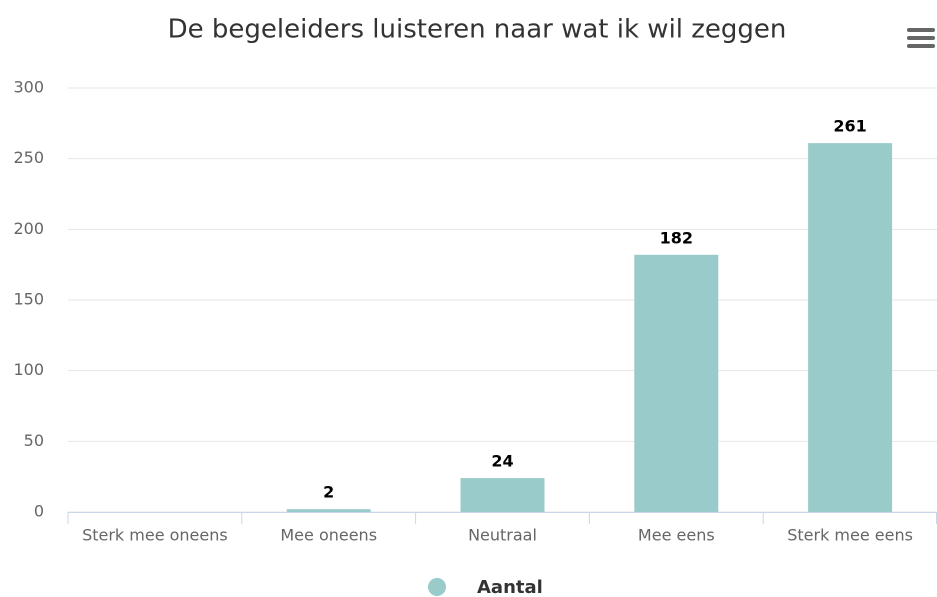  I want to click on y-tick-label: 100, so click(28, 369).